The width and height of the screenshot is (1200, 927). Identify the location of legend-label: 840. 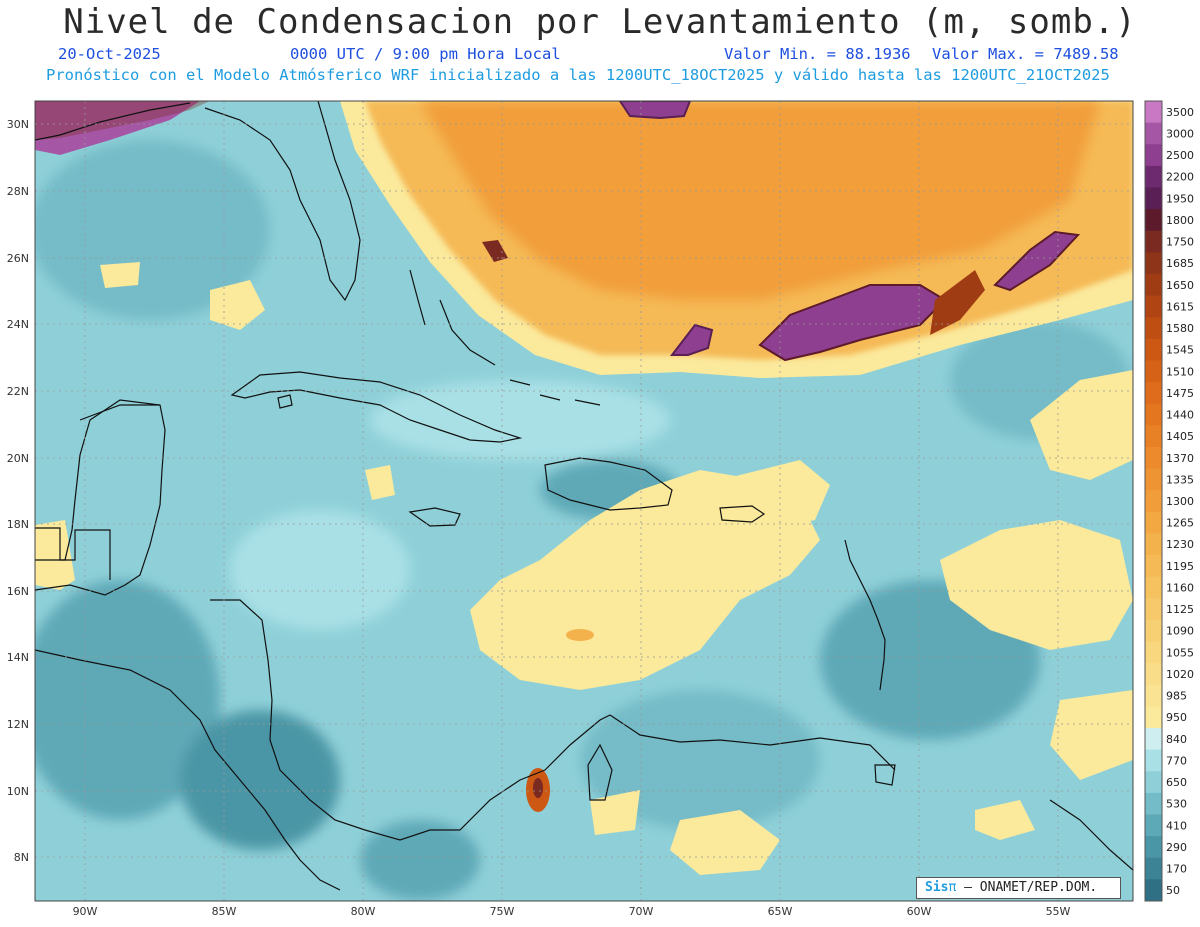
(1176, 739).